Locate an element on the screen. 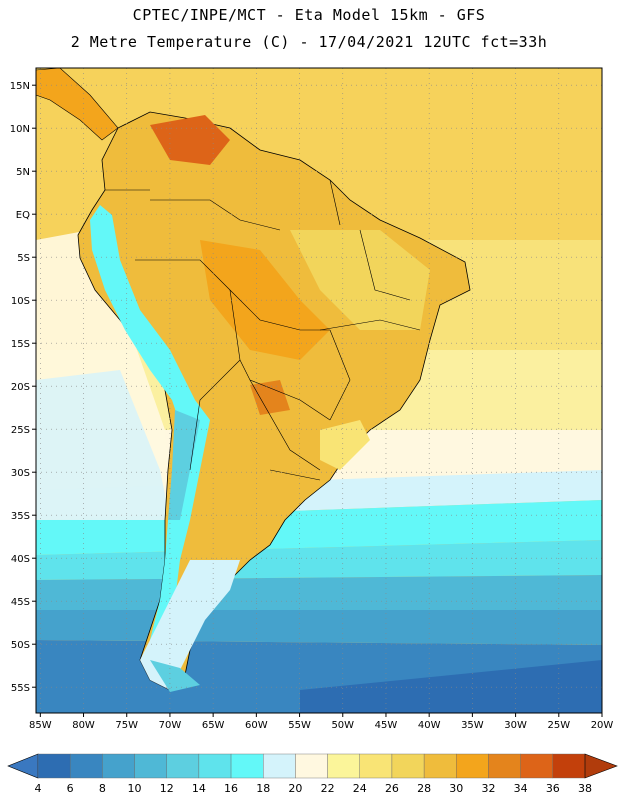 This screenshot has width=618, height=800. colorbar-label: 18 is located at coordinates (263, 788).